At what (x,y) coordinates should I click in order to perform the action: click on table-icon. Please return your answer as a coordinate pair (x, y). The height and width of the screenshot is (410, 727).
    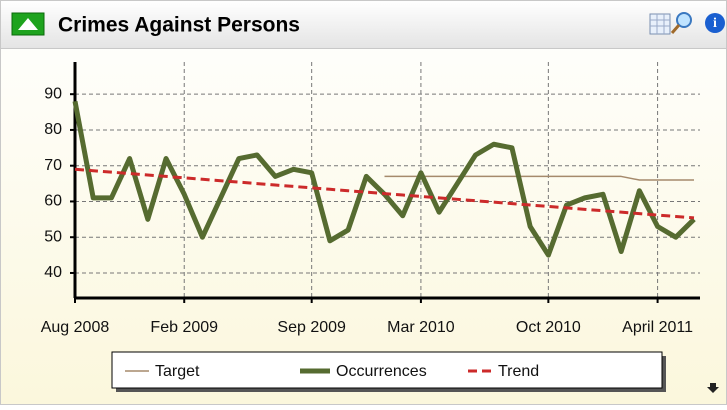
    Looking at the image, I should click on (660, 24).